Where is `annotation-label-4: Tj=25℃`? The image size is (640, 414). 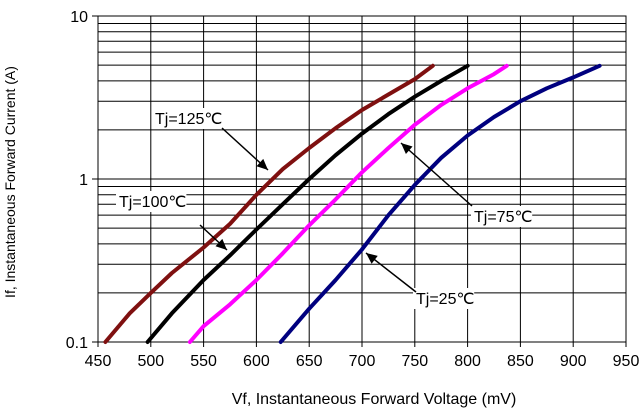
annotation-label-4: Tj=25℃ is located at coordinates (445, 299).